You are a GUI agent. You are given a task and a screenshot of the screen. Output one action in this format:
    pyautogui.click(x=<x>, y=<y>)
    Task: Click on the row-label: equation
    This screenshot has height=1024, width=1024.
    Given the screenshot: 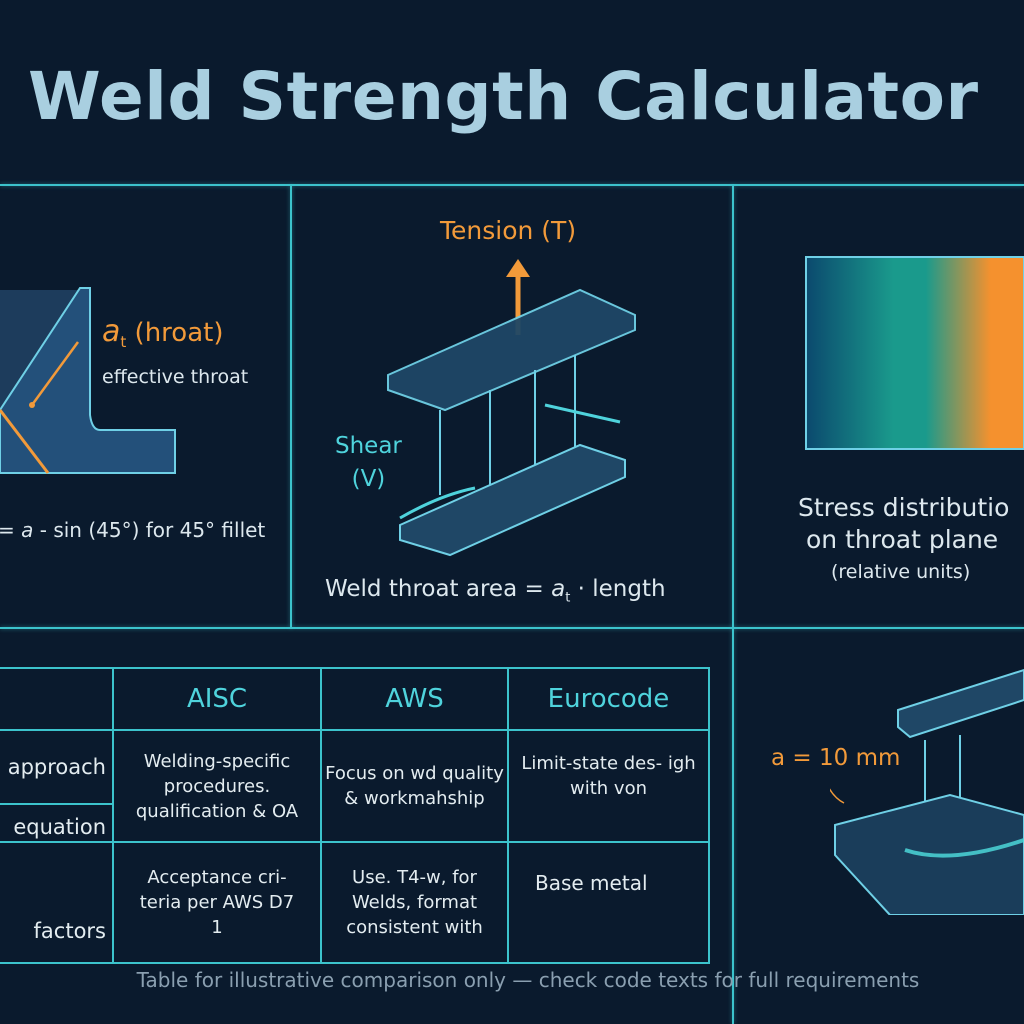 What is the action you would take?
    pyautogui.click(x=57, y=823)
    